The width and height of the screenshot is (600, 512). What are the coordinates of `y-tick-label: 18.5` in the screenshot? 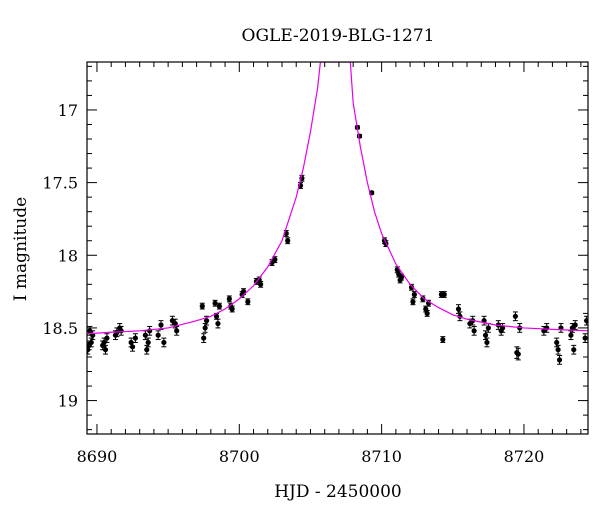 It's located at (60, 328).